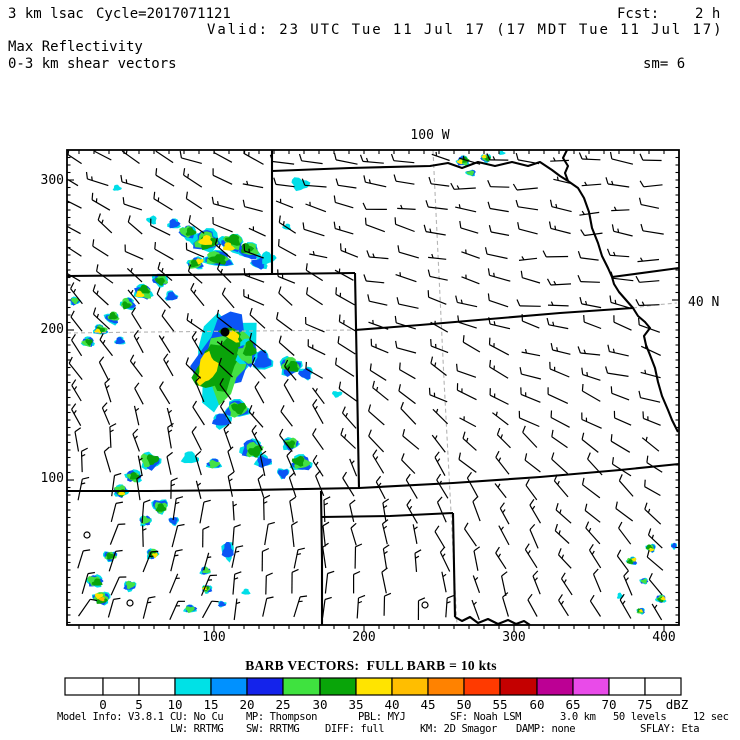  Describe the element at coordinates (492, 620) in the screenshot. I see `border-red-river` at that location.